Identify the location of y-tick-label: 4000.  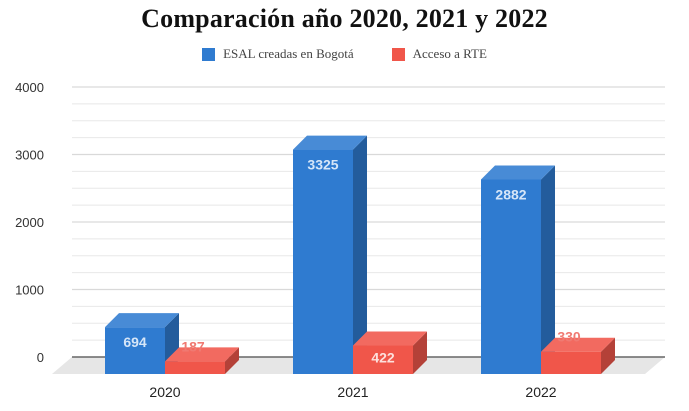
(29, 87).